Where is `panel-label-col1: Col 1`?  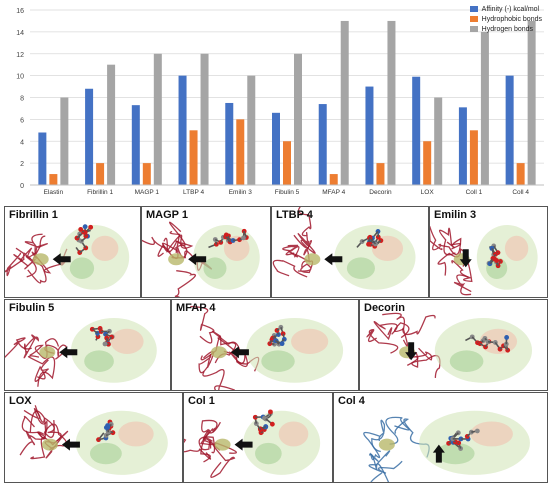 panel-label-col1: Col 1 is located at coordinates (201, 401).